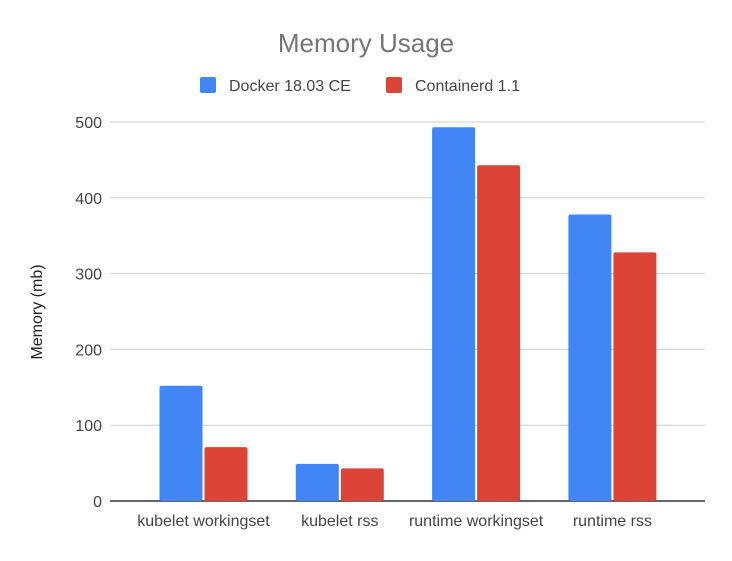 The width and height of the screenshot is (732, 561). What do you see at coordinates (339, 521) in the screenshot?
I see `x-tick-label: kubelet rss` at bounding box center [339, 521].